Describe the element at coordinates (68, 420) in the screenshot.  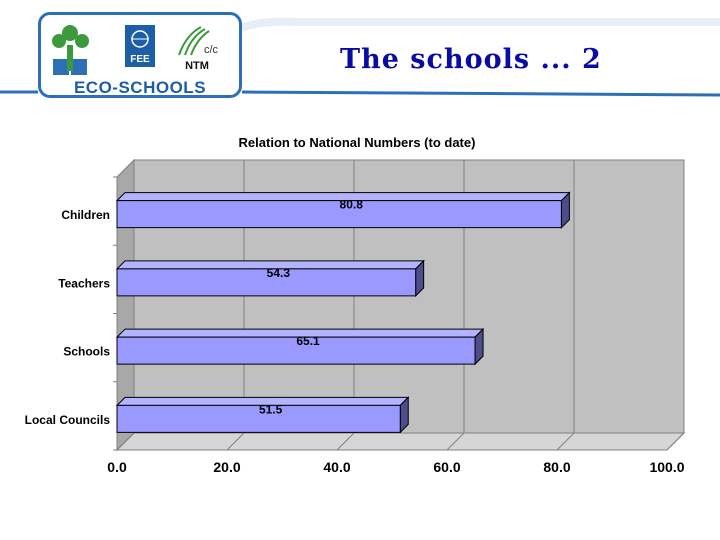
I see `category-label: Local Councils` at that location.